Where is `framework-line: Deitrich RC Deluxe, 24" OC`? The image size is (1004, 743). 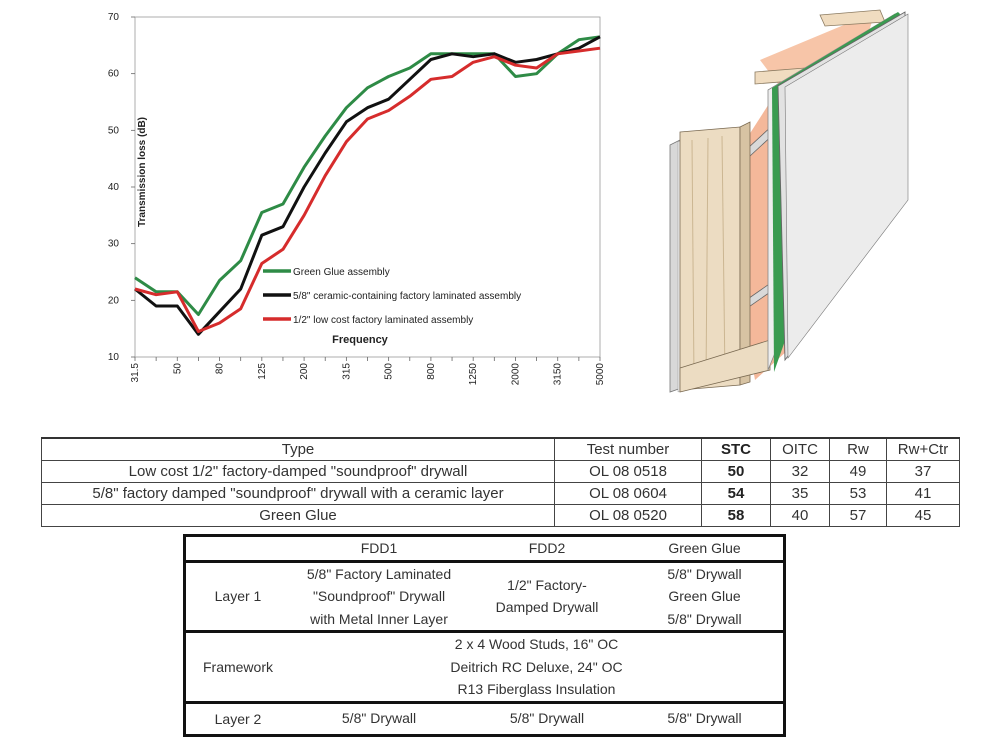
framework-line: Deitrich RC Deluxe, 24" OC is located at coordinates (536, 666).